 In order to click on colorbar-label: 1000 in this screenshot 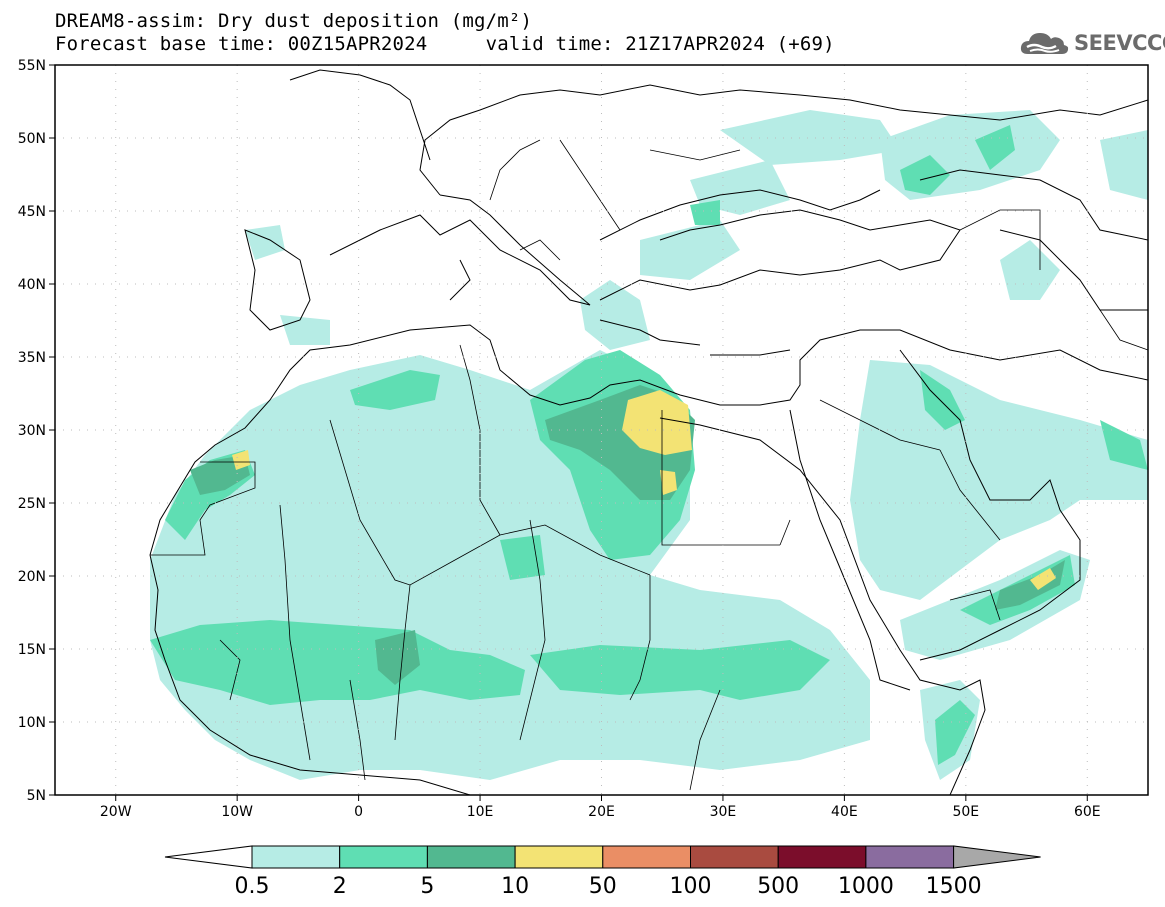, I will do `click(866, 886)`.